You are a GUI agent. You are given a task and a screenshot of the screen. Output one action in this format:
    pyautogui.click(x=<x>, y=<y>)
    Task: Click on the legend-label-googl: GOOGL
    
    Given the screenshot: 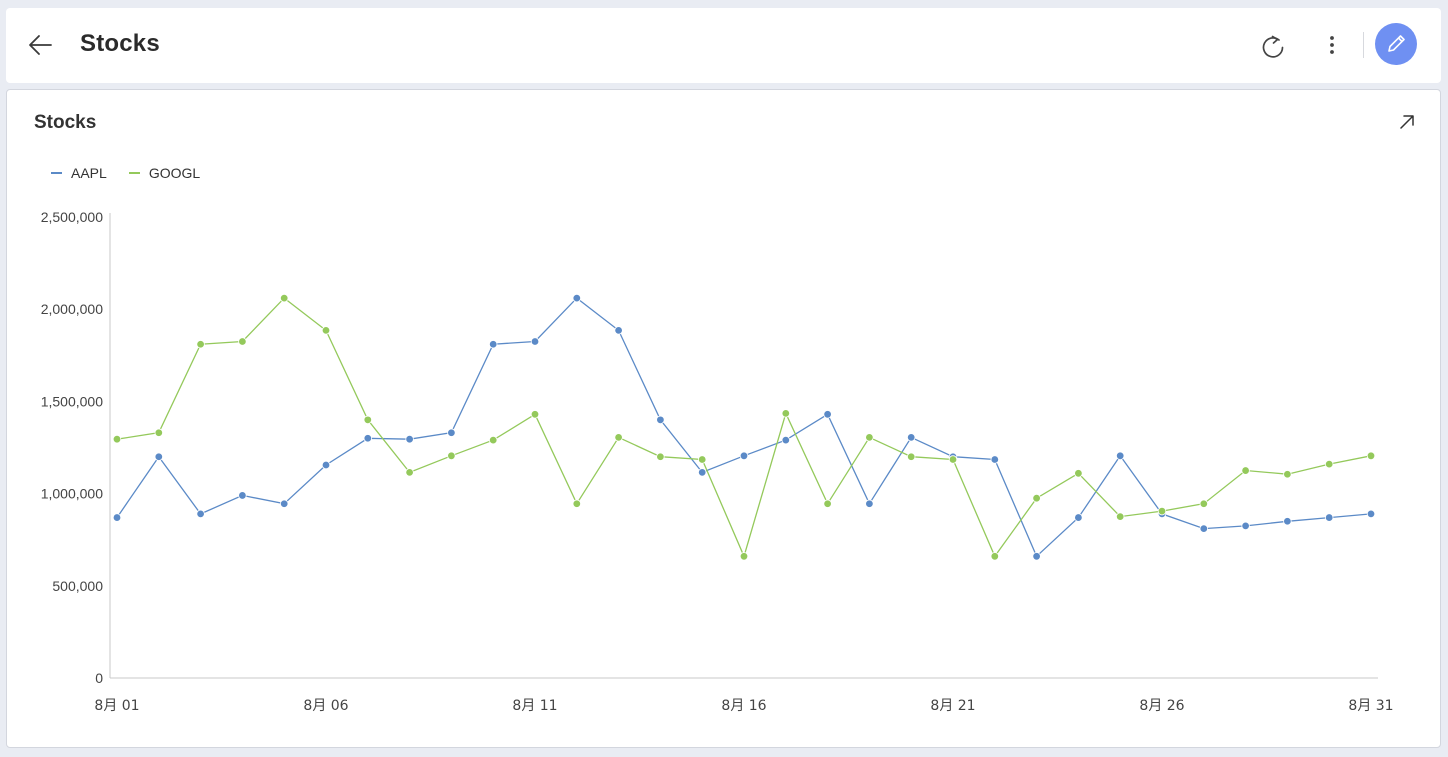 What is the action you would take?
    pyautogui.click(x=174, y=173)
    